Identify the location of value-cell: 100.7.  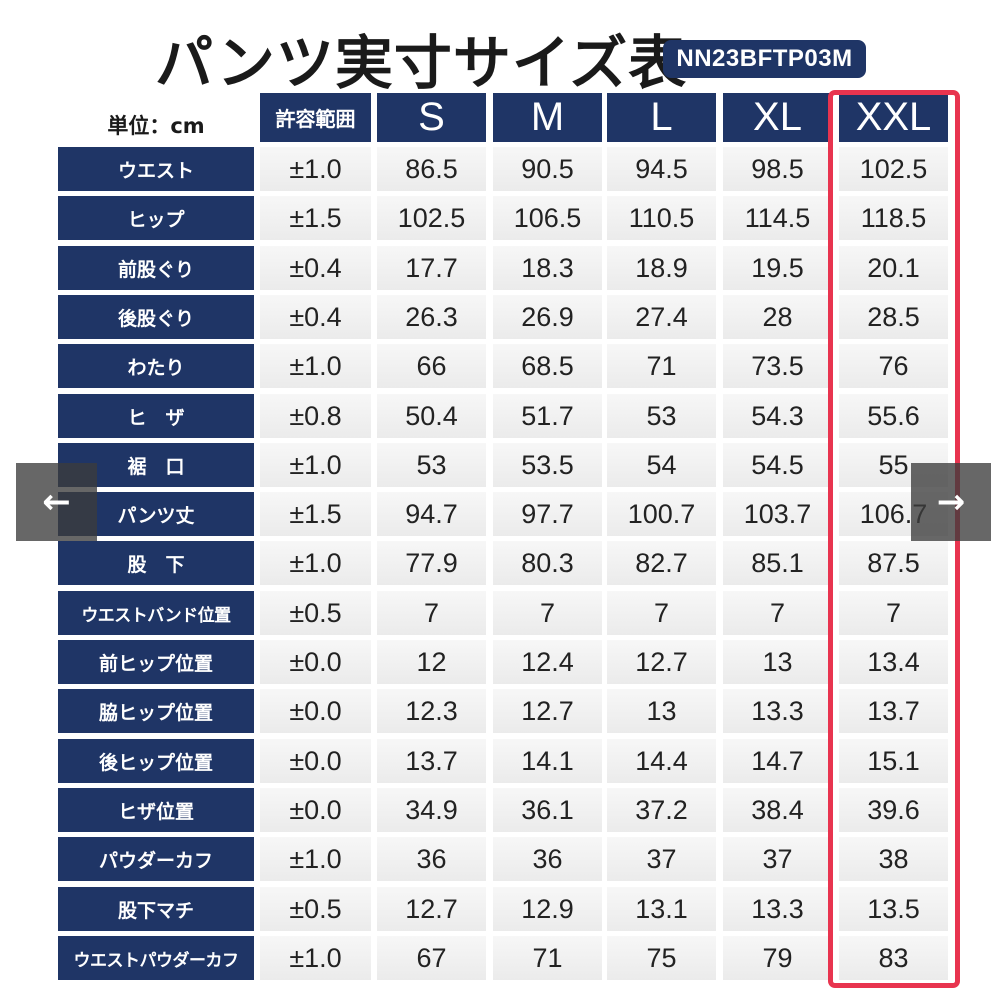
(661, 514).